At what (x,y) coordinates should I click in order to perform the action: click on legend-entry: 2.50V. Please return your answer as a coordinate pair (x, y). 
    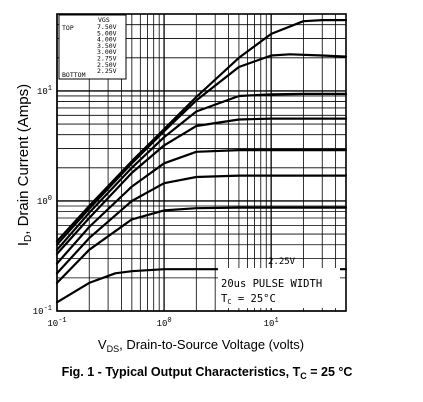
    Looking at the image, I should click on (107, 65).